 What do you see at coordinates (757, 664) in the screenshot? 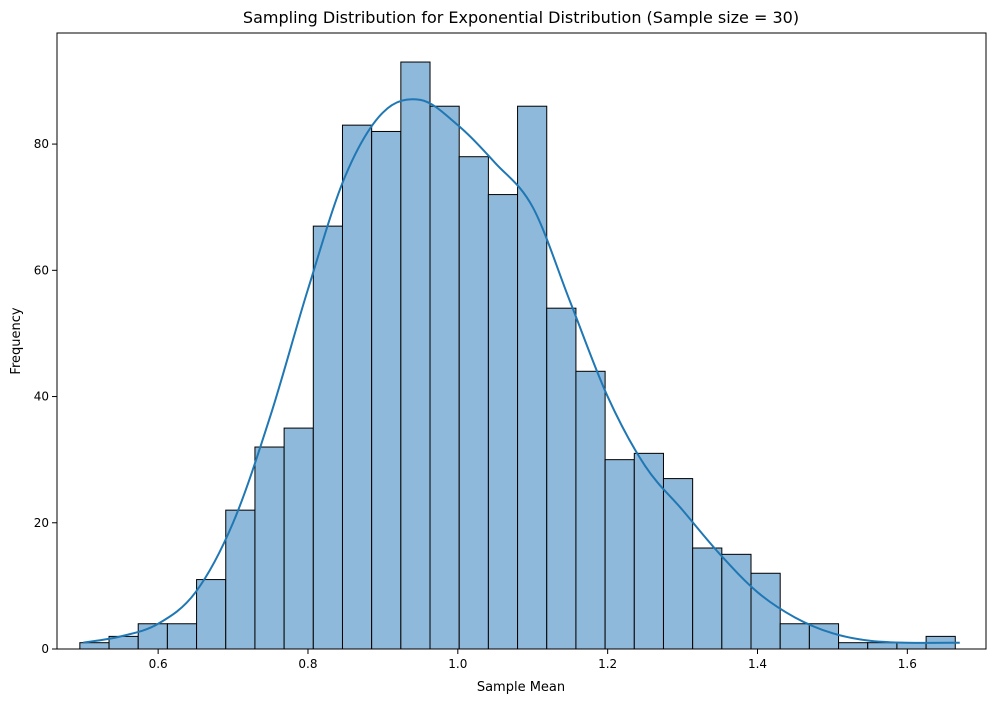
I see `x-tick-label: 1.4` at bounding box center [757, 664].